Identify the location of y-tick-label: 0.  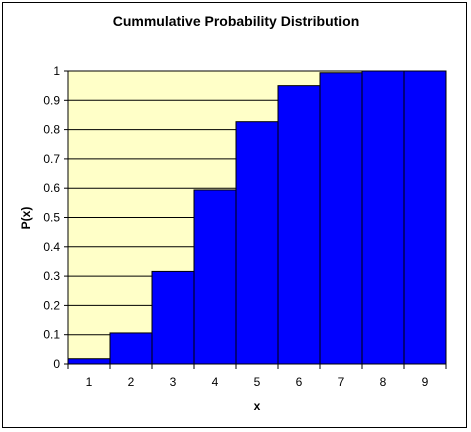
(56, 364).